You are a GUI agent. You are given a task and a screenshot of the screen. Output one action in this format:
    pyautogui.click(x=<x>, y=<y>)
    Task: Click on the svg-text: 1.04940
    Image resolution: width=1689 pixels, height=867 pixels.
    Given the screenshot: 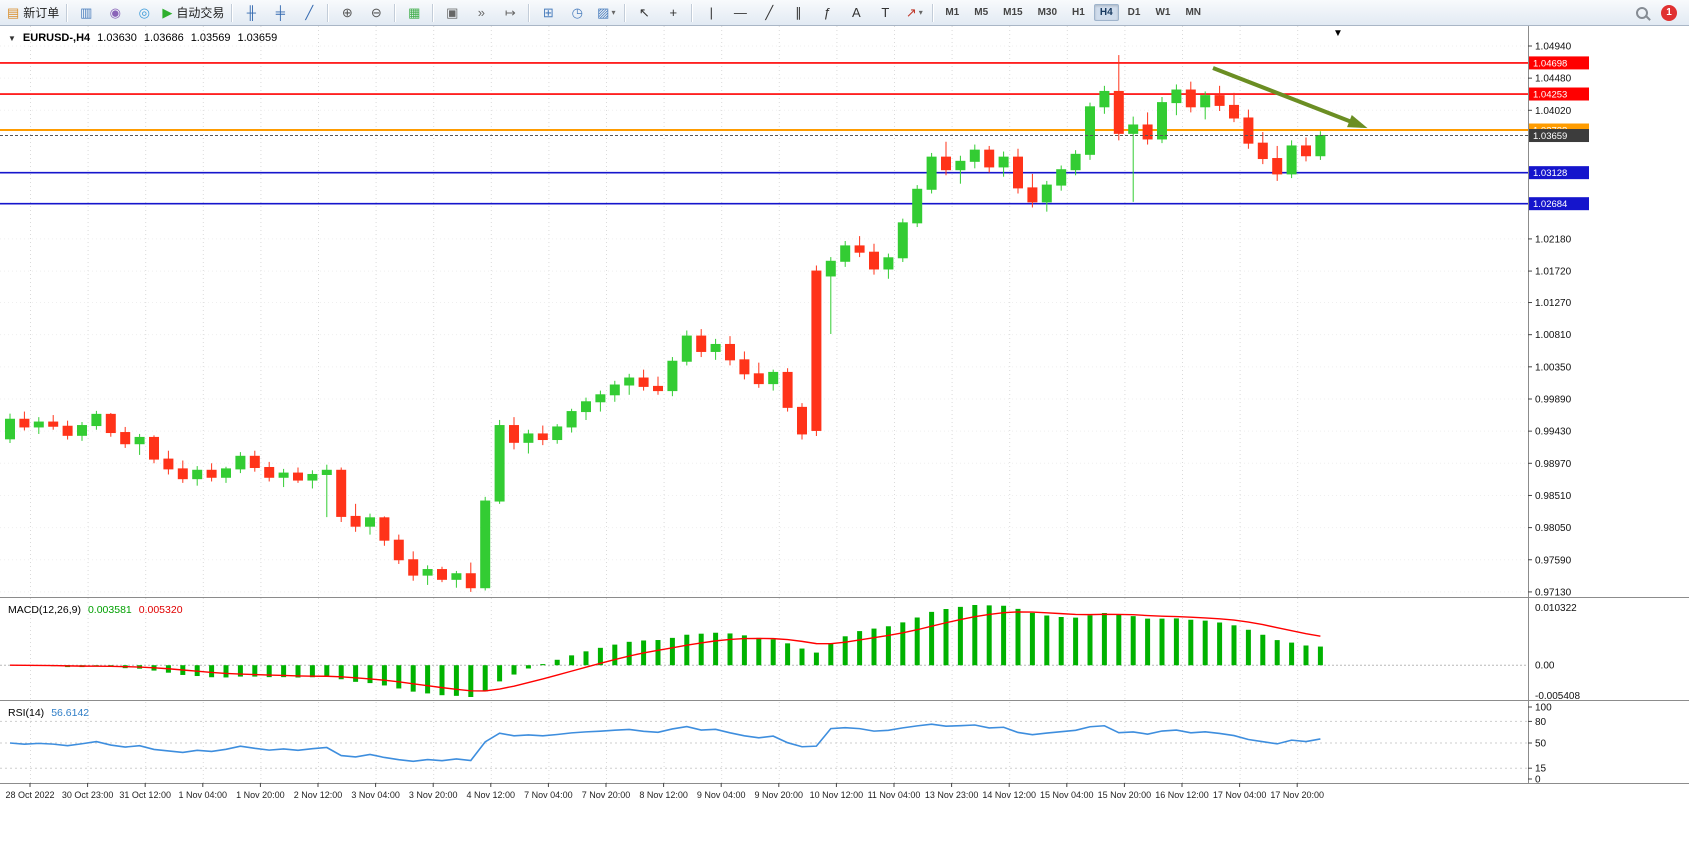 What is the action you would take?
    pyautogui.click(x=1553, y=46)
    